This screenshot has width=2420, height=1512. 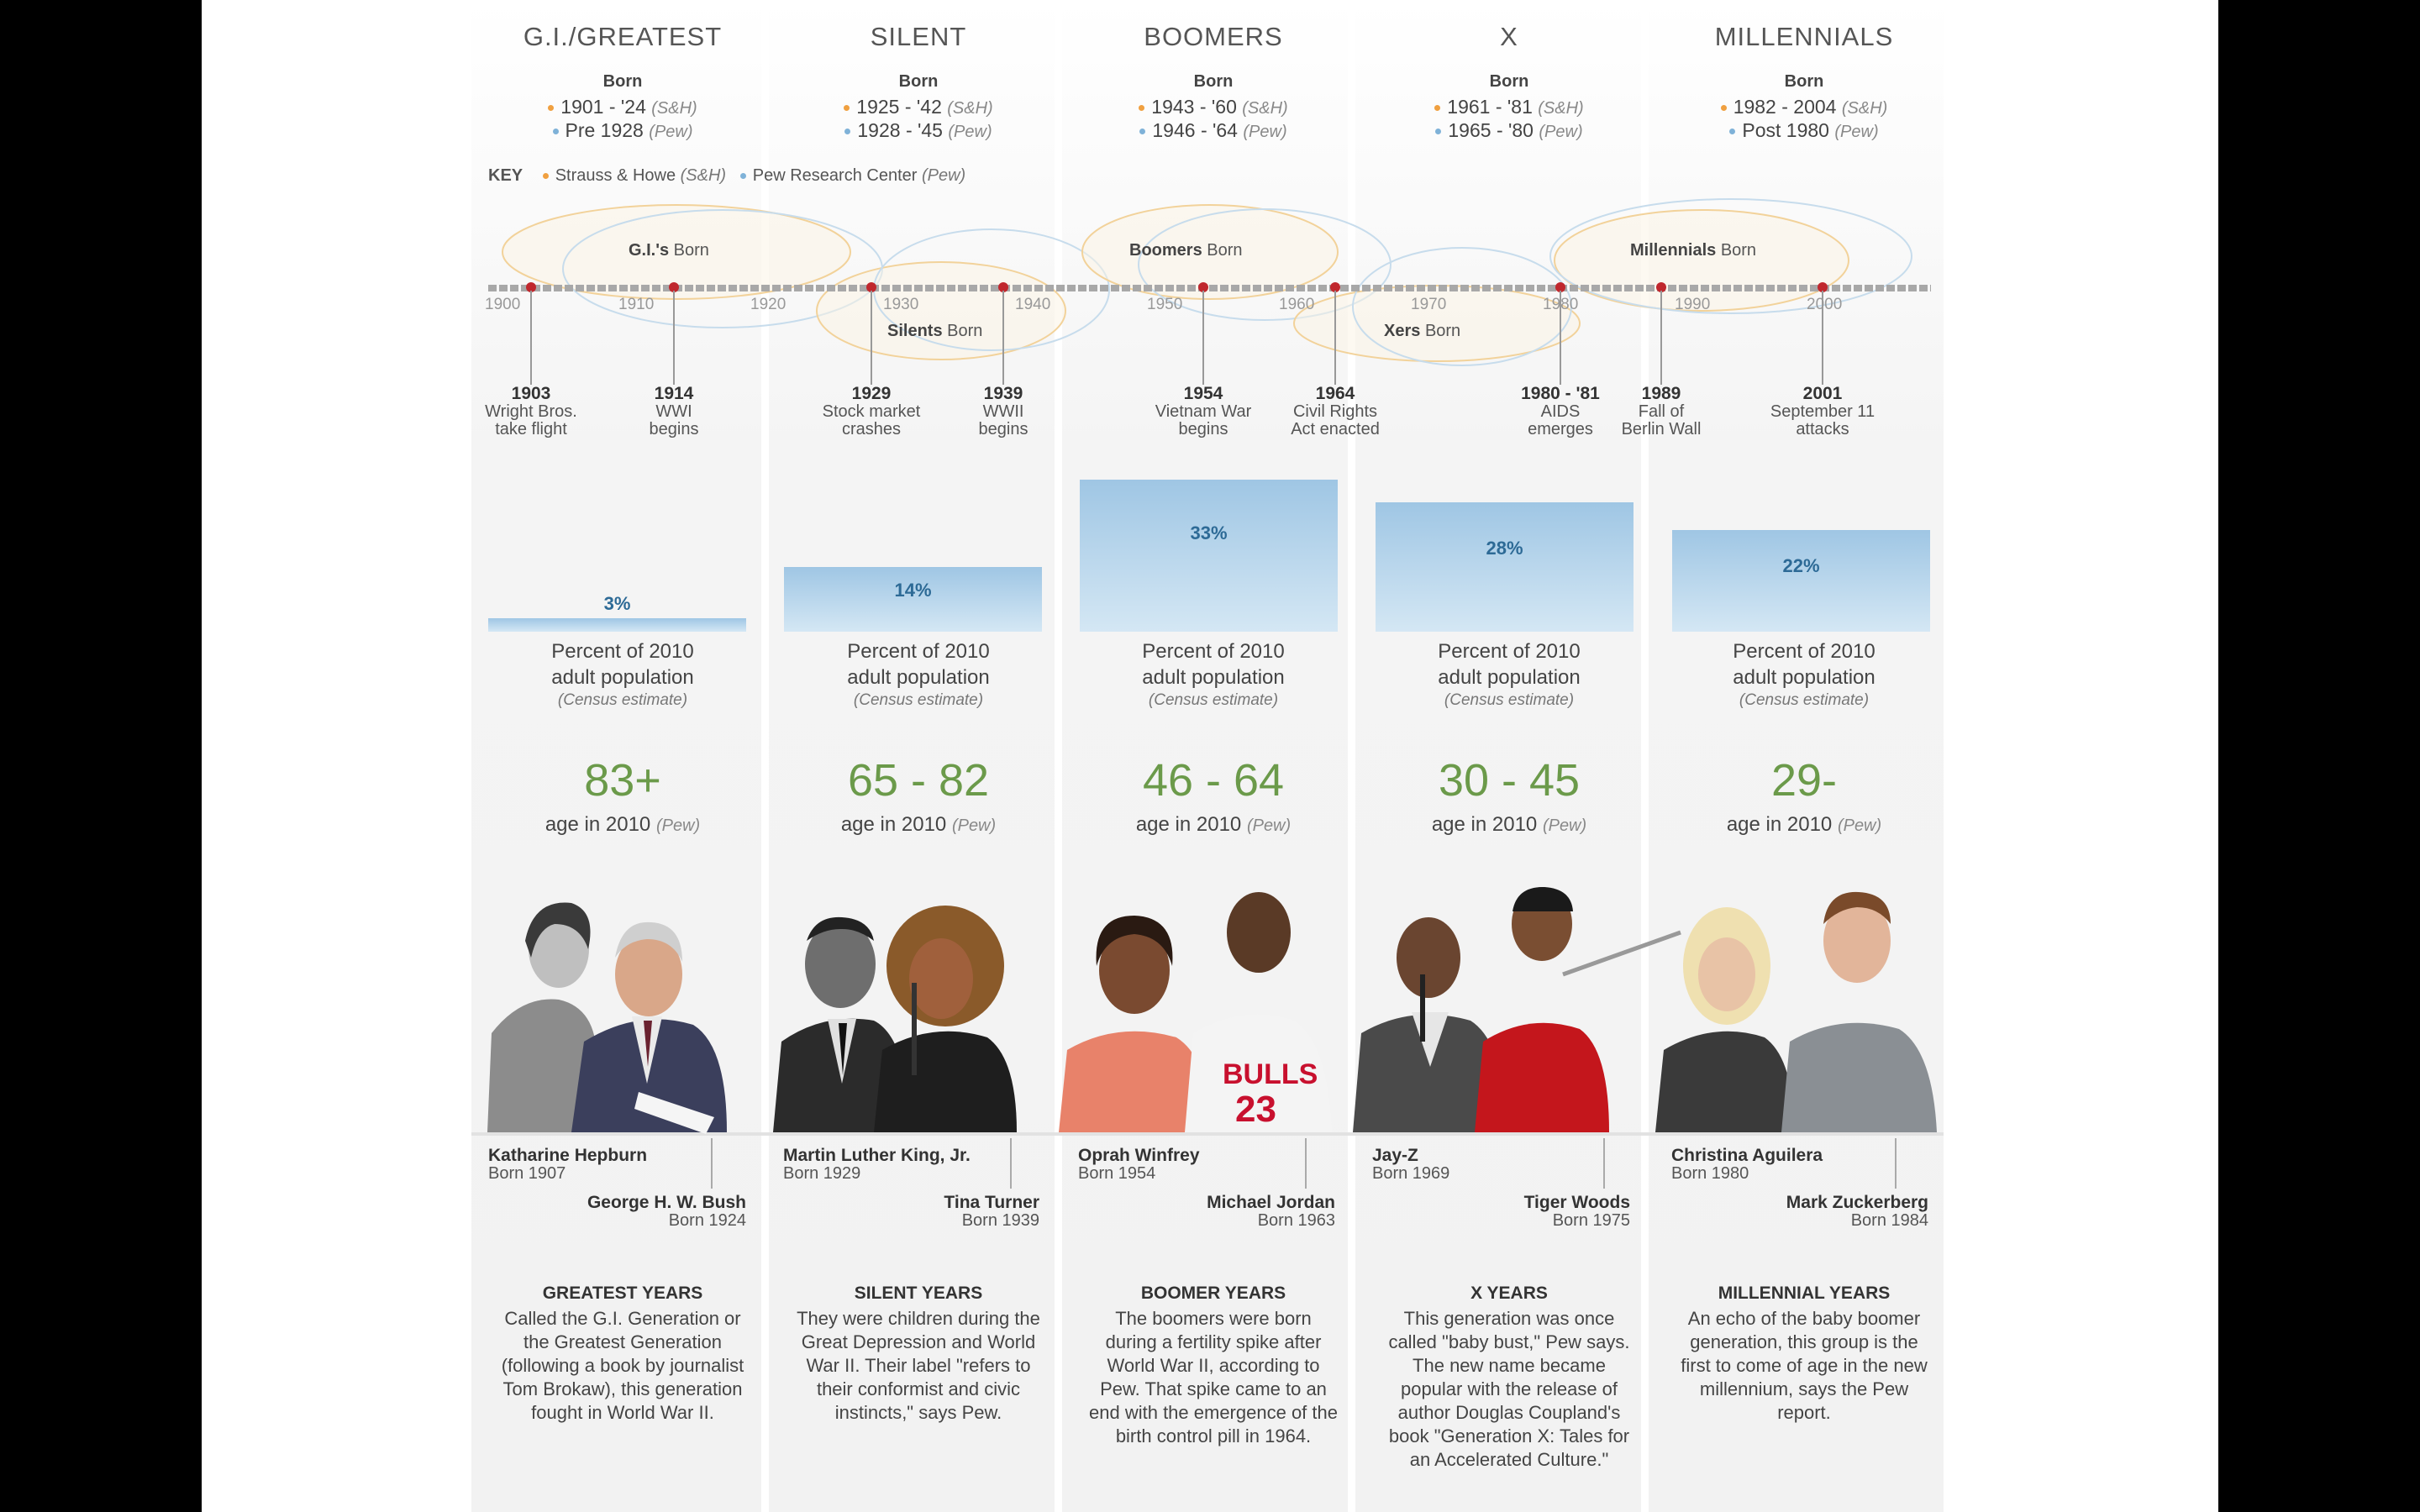 I want to click on caption-name: Tiger Woods, so click(x=1576, y=1202).